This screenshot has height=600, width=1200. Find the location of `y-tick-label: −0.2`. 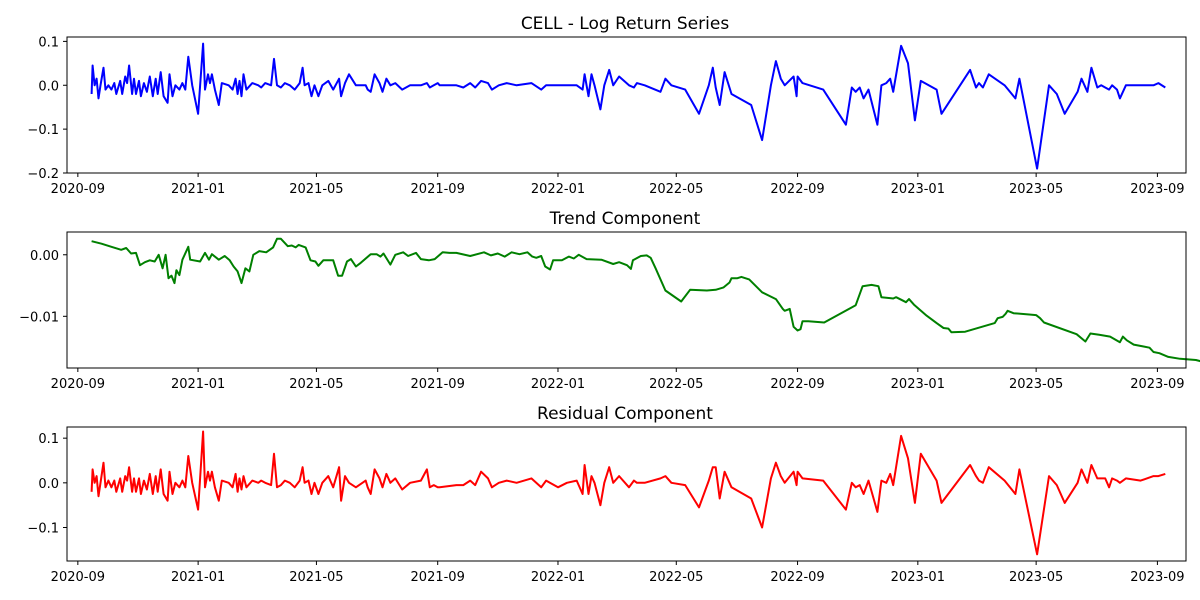

y-tick-label: −0.2 is located at coordinates (43, 174).